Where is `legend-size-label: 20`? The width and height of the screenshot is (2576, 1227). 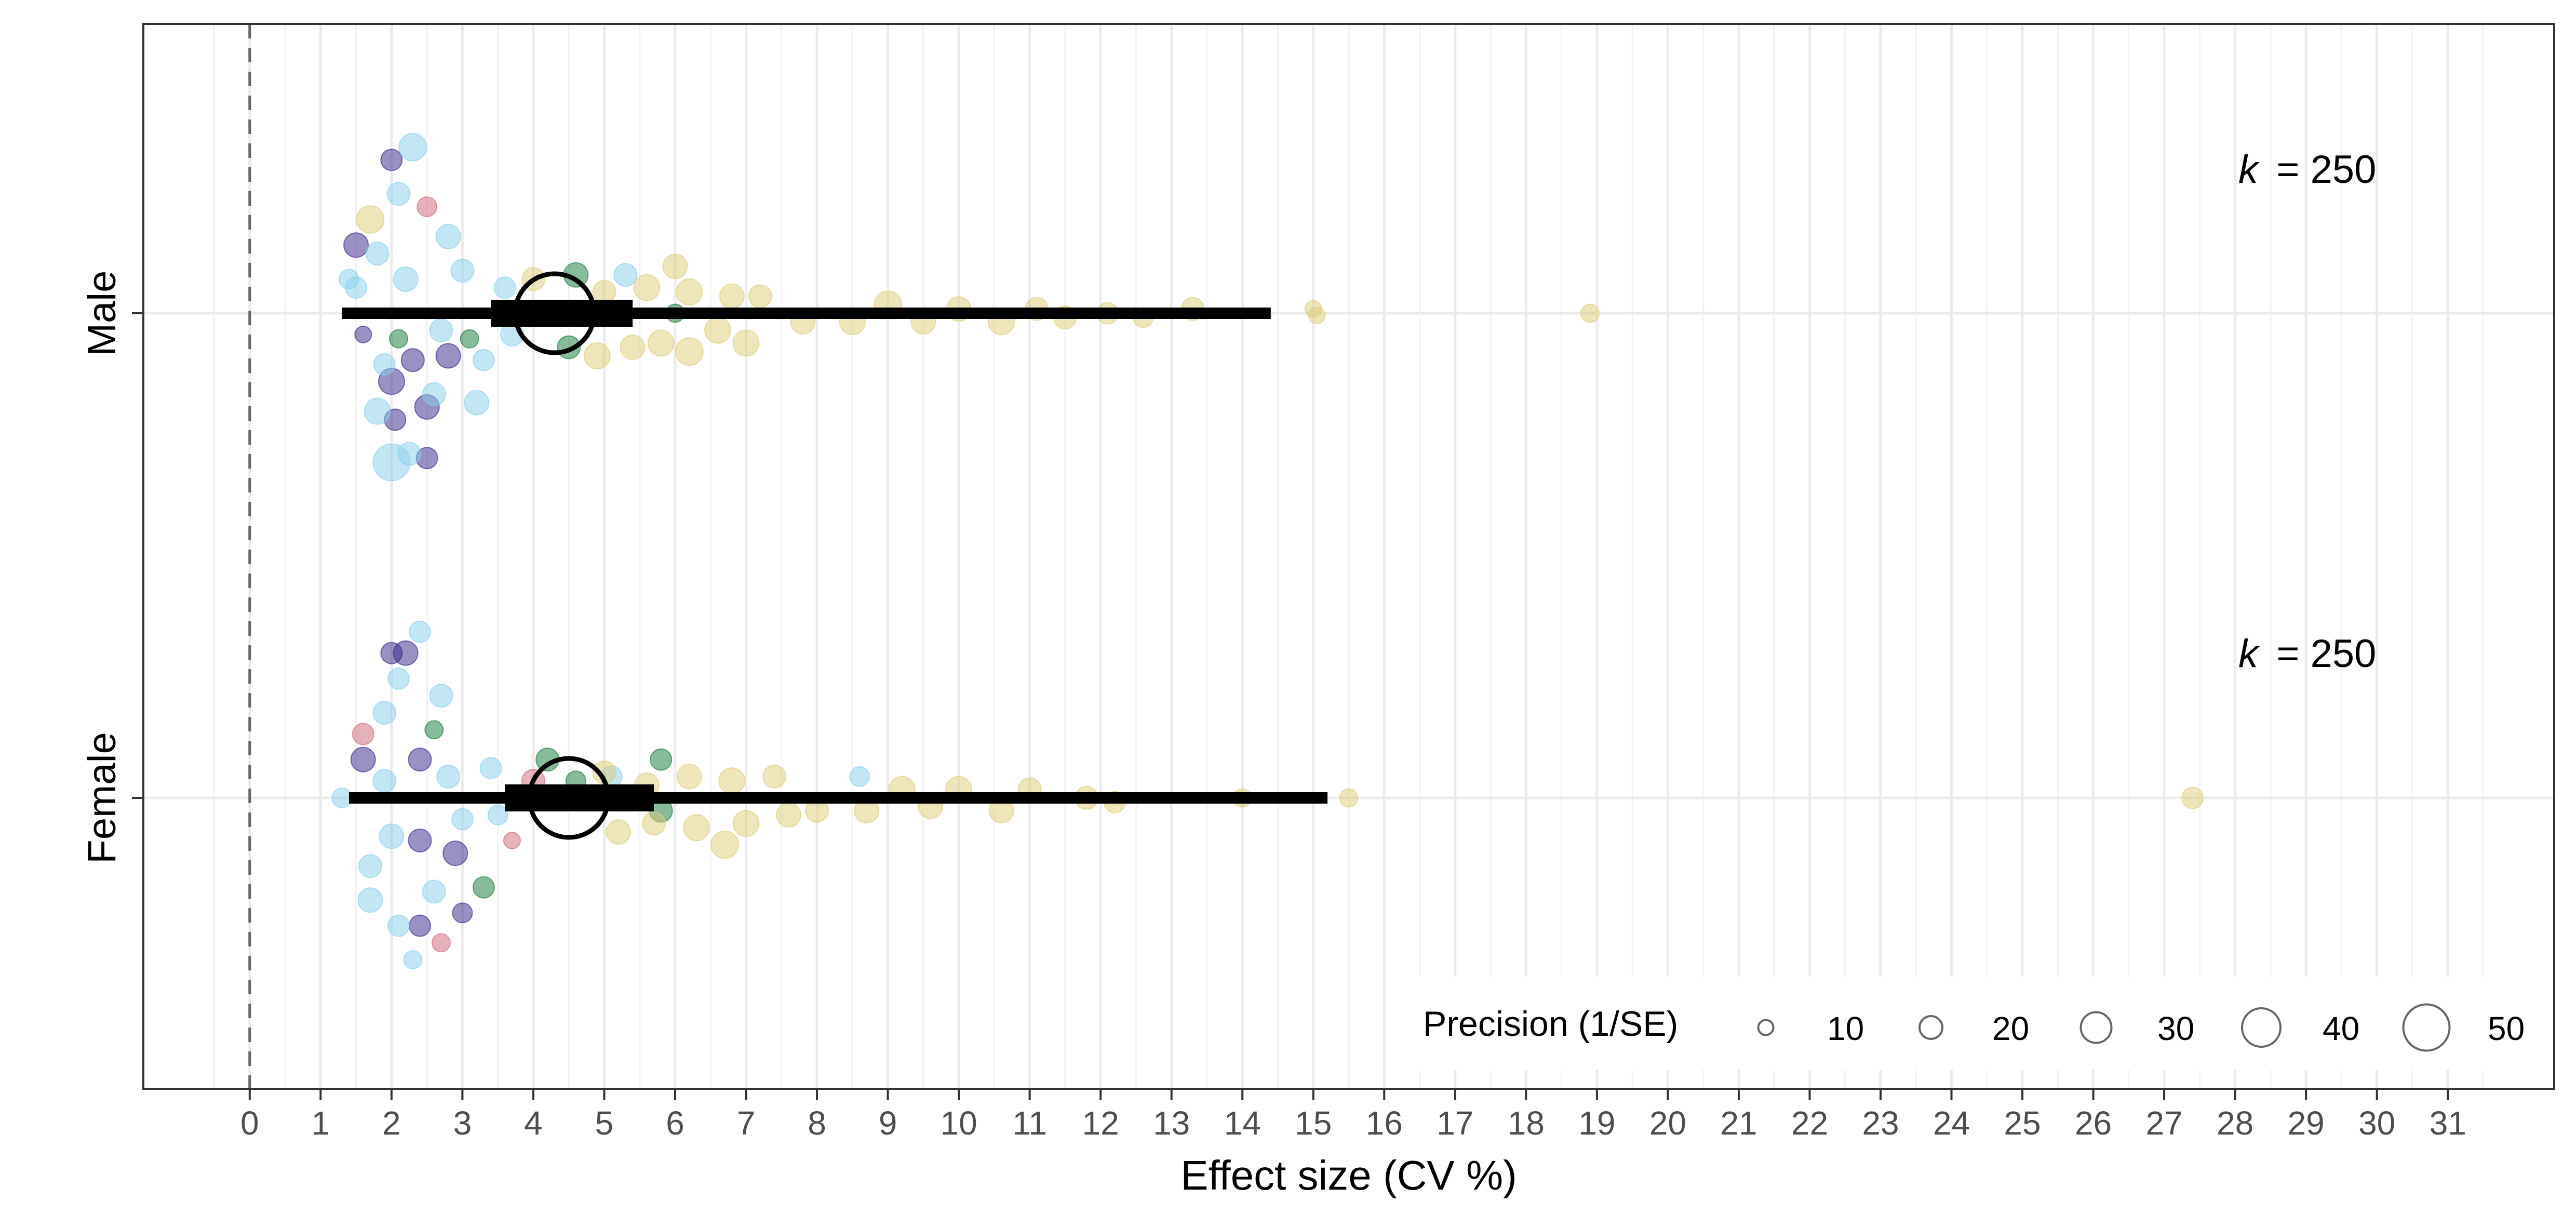
legend-size-label: 20 is located at coordinates (2011, 1029).